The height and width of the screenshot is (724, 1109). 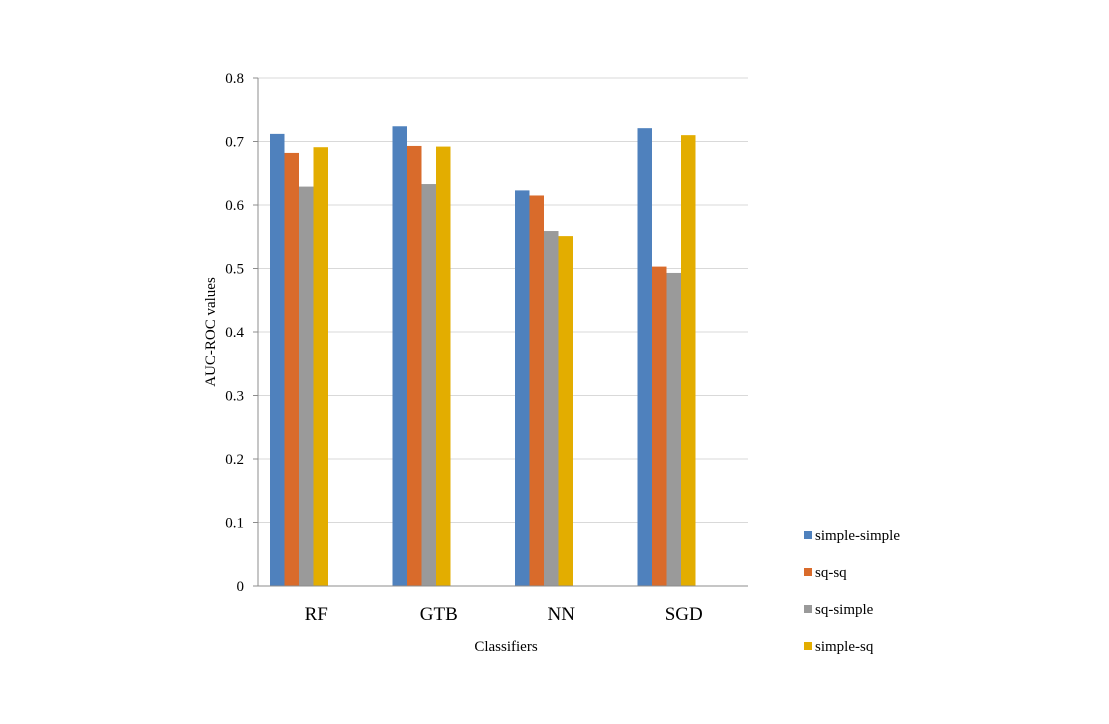 I want to click on y-tick-labels: 0 0.1 0.2 0.3 0.4 0.5 0.6 0.7 0.8, so click(x=234, y=333).